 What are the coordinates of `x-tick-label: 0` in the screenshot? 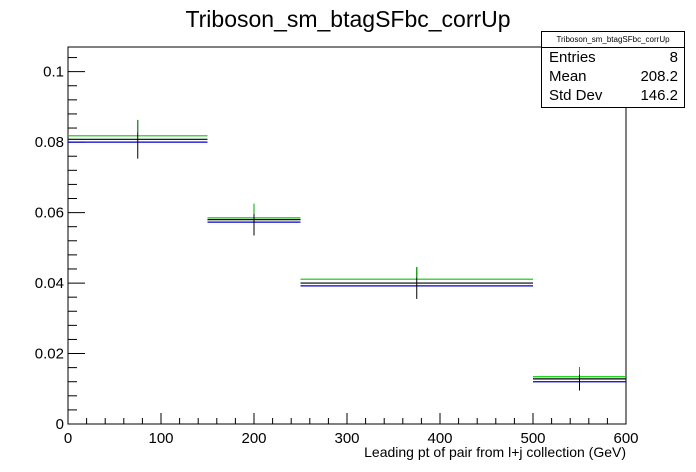 It's located at (68, 438).